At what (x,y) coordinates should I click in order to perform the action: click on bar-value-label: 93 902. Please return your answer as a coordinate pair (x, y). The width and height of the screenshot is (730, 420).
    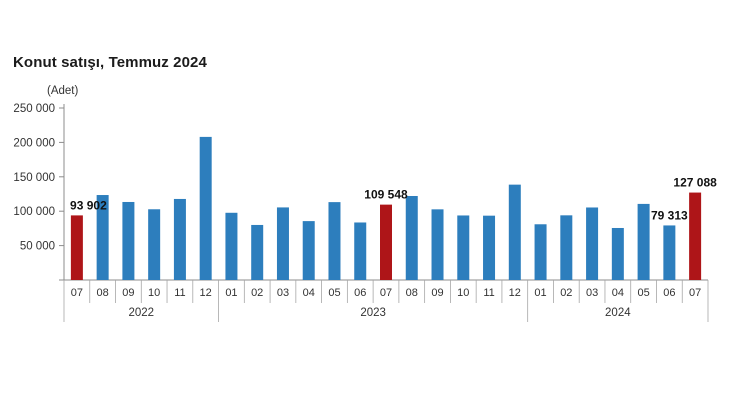
    Looking at the image, I should click on (88, 205).